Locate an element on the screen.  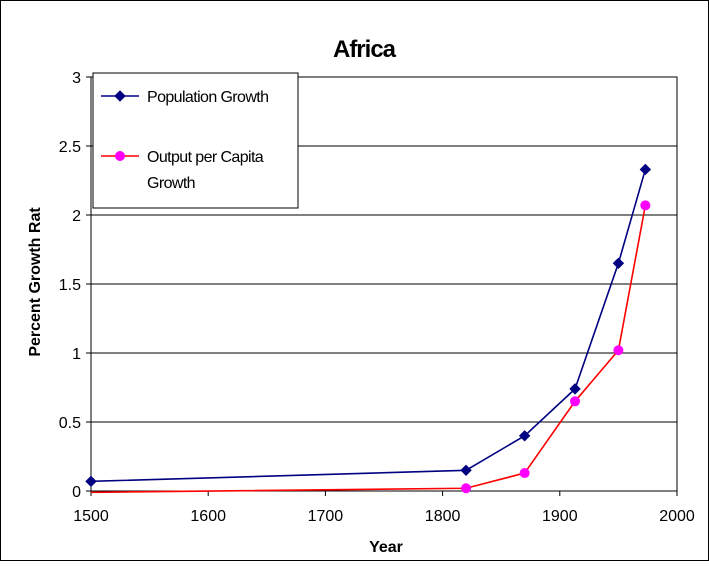
x-tick-label: 1600 is located at coordinates (208, 516).